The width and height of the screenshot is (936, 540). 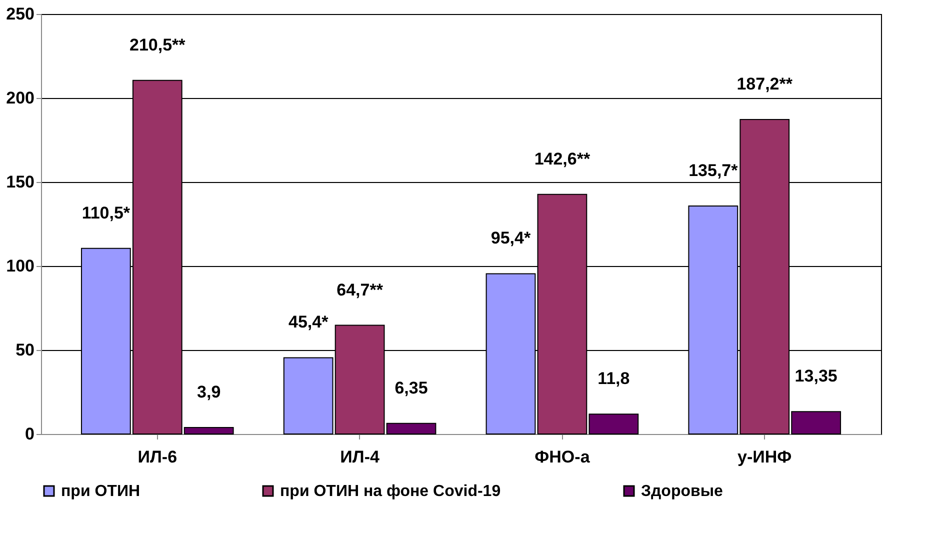 I want to click on data-label: 187,2**, so click(x=764, y=84).